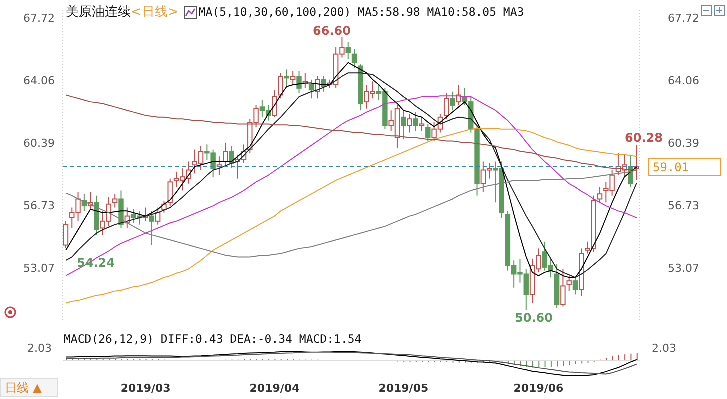  What do you see at coordinates (39, 19) in the screenshot?
I see `y-tick-label: 67.72` at bounding box center [39, 19].